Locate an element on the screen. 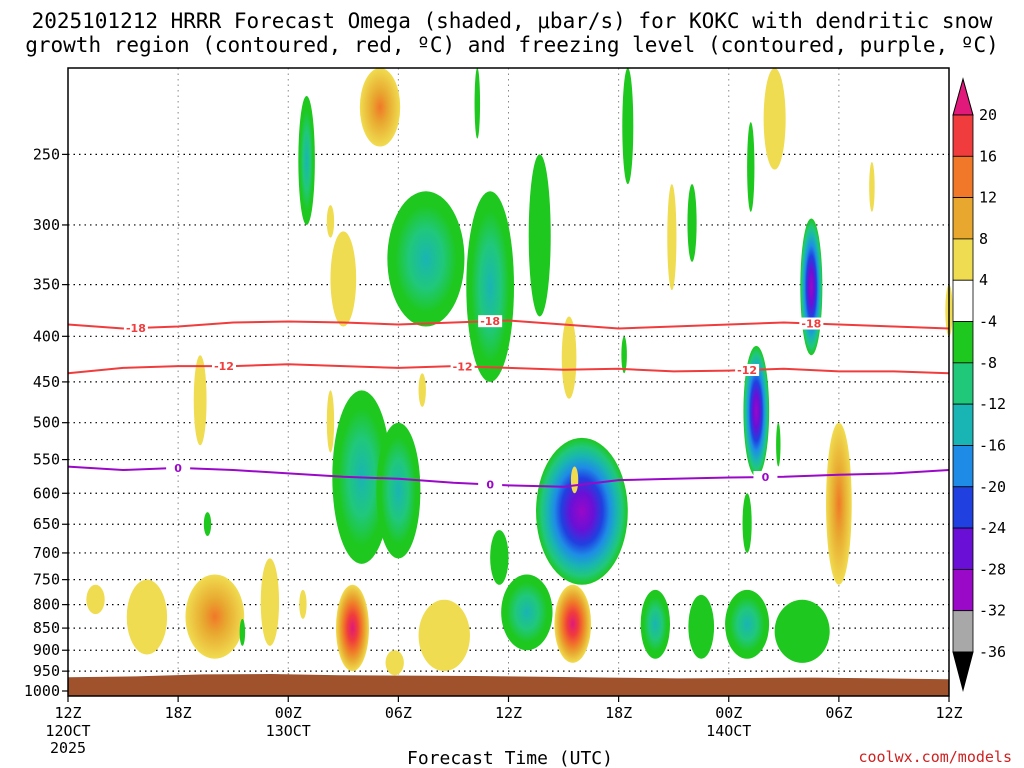  x-axis-label: Forecast Time (UTC) is located at coordinates (510, 758).